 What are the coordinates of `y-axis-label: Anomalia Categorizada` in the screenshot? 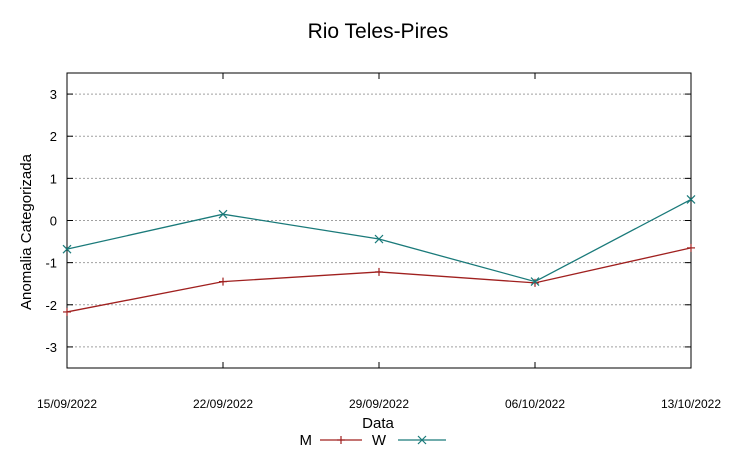 It's located at (26, 231).